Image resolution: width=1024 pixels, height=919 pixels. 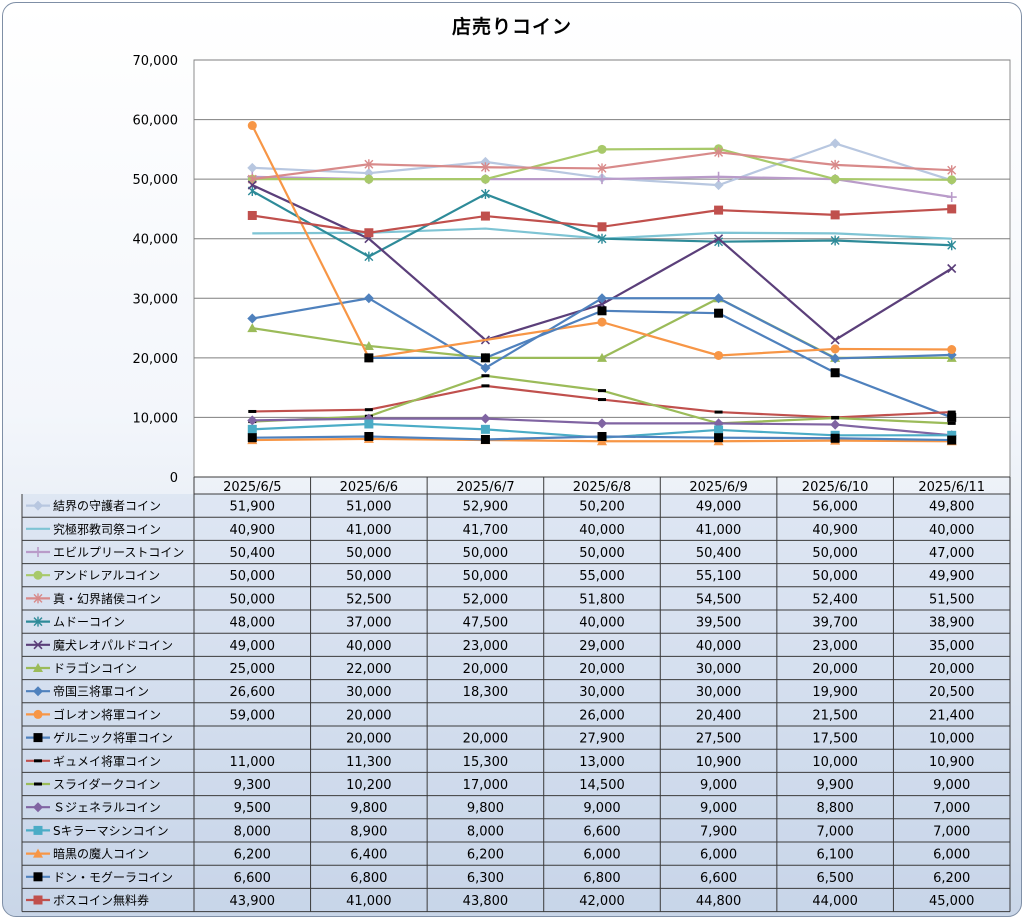 I want to click on x-tick-label: 2025/6/11, so click(x=951, y=487).